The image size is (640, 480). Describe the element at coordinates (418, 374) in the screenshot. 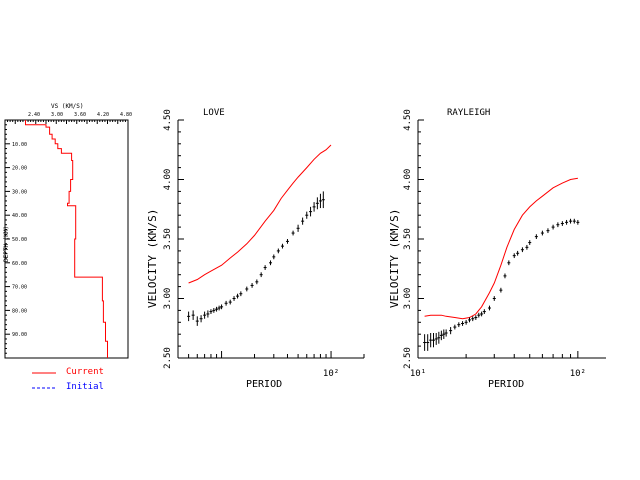

I see `rayleigh-x-tick-label: 10¹` at that location.